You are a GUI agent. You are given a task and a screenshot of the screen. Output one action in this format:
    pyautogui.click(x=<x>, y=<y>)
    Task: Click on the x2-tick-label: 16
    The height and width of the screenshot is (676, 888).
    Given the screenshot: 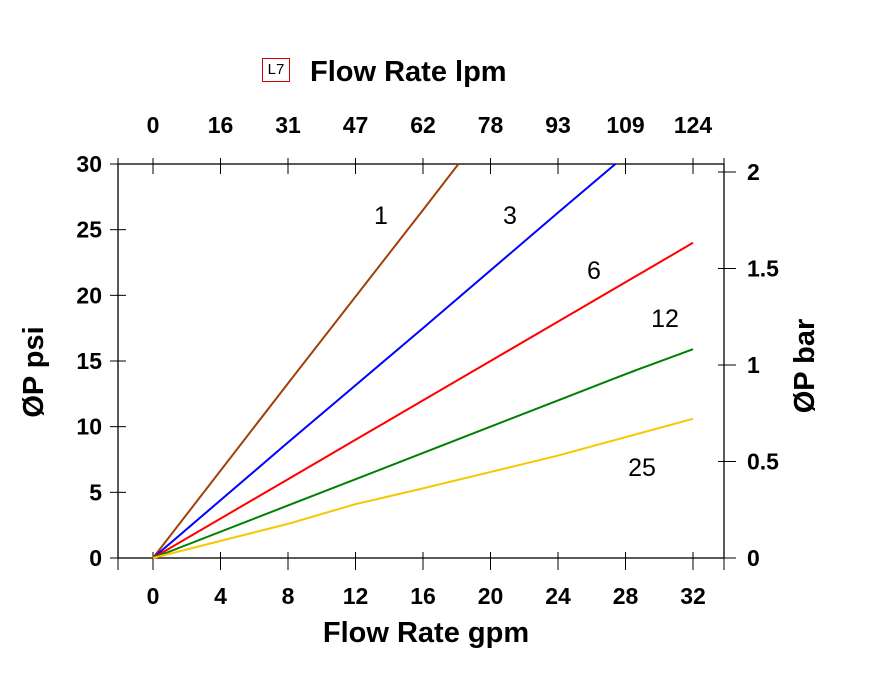 What is the action you would take?
    pyautogui.click(x=221, y=125)
    